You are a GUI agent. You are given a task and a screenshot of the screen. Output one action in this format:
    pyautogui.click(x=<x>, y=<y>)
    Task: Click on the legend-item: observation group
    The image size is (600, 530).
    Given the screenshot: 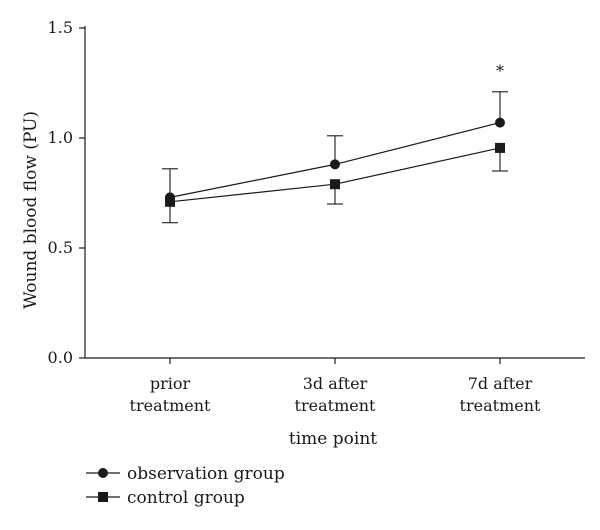 What is the action you would take?
    pyautogui.click(x=185, y=474)
    